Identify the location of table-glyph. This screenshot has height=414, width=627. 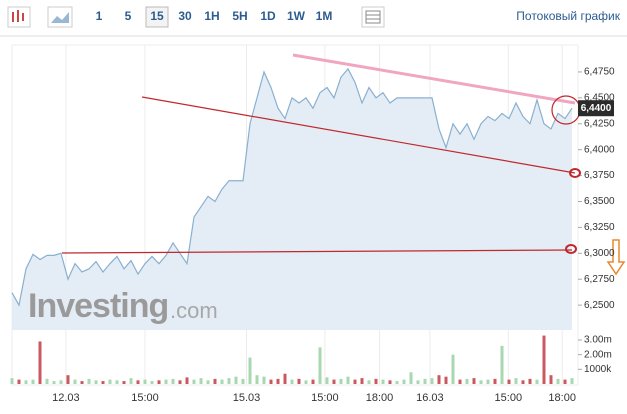
(373, 17).